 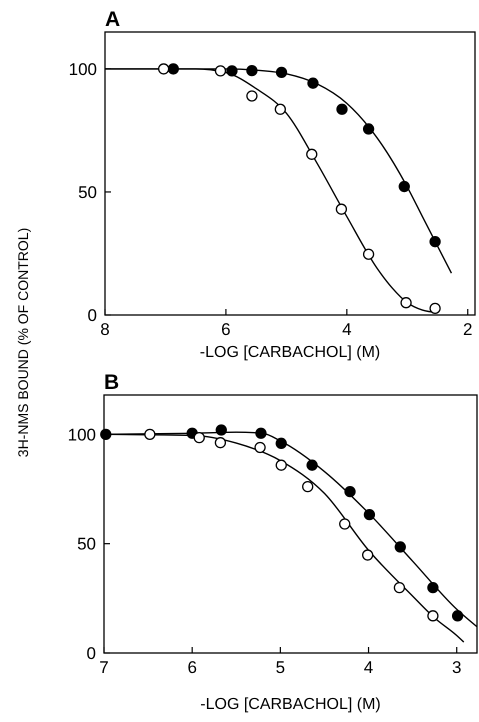 What do you see at coordinates (112, 19) in the screenshot?
I see `chart-title: A` at bounding box center [112, 19].